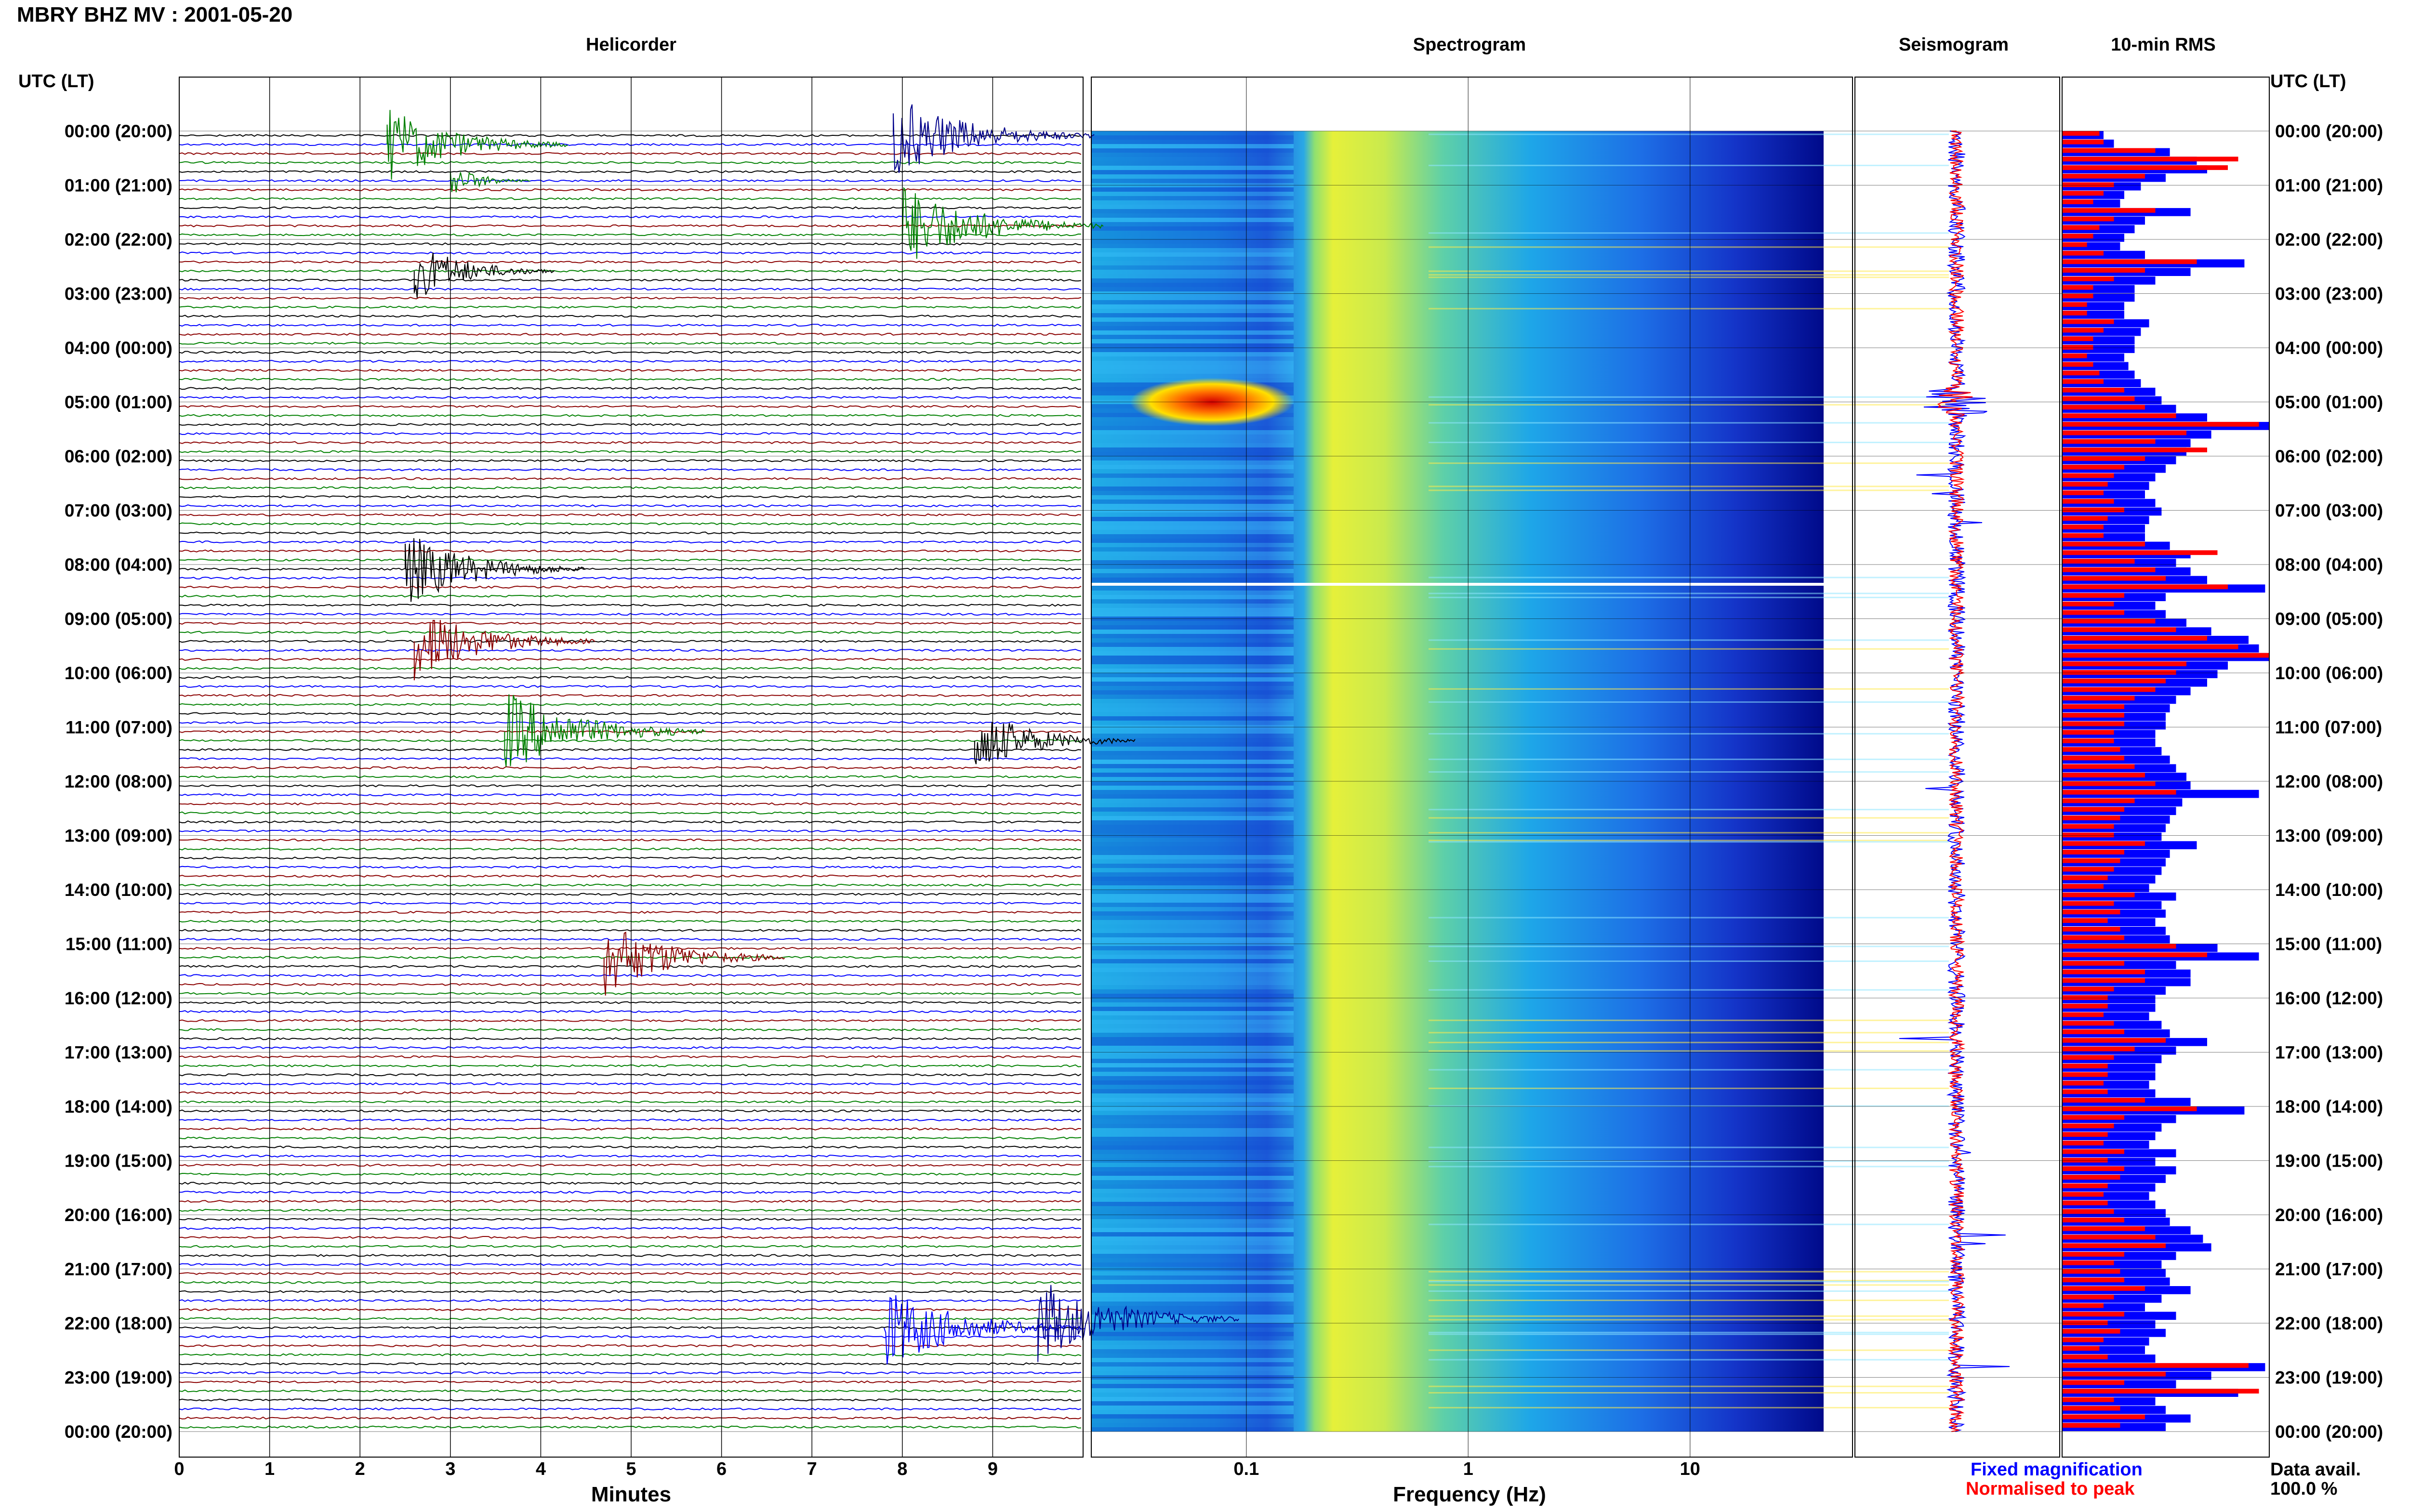 This screenshot has width=2409, height=1512. What do you see at coordinates (118, 131) in the screenshot?
I see `hour-label-left: 00:00 (20:00)` at bounding box center [118, 131].